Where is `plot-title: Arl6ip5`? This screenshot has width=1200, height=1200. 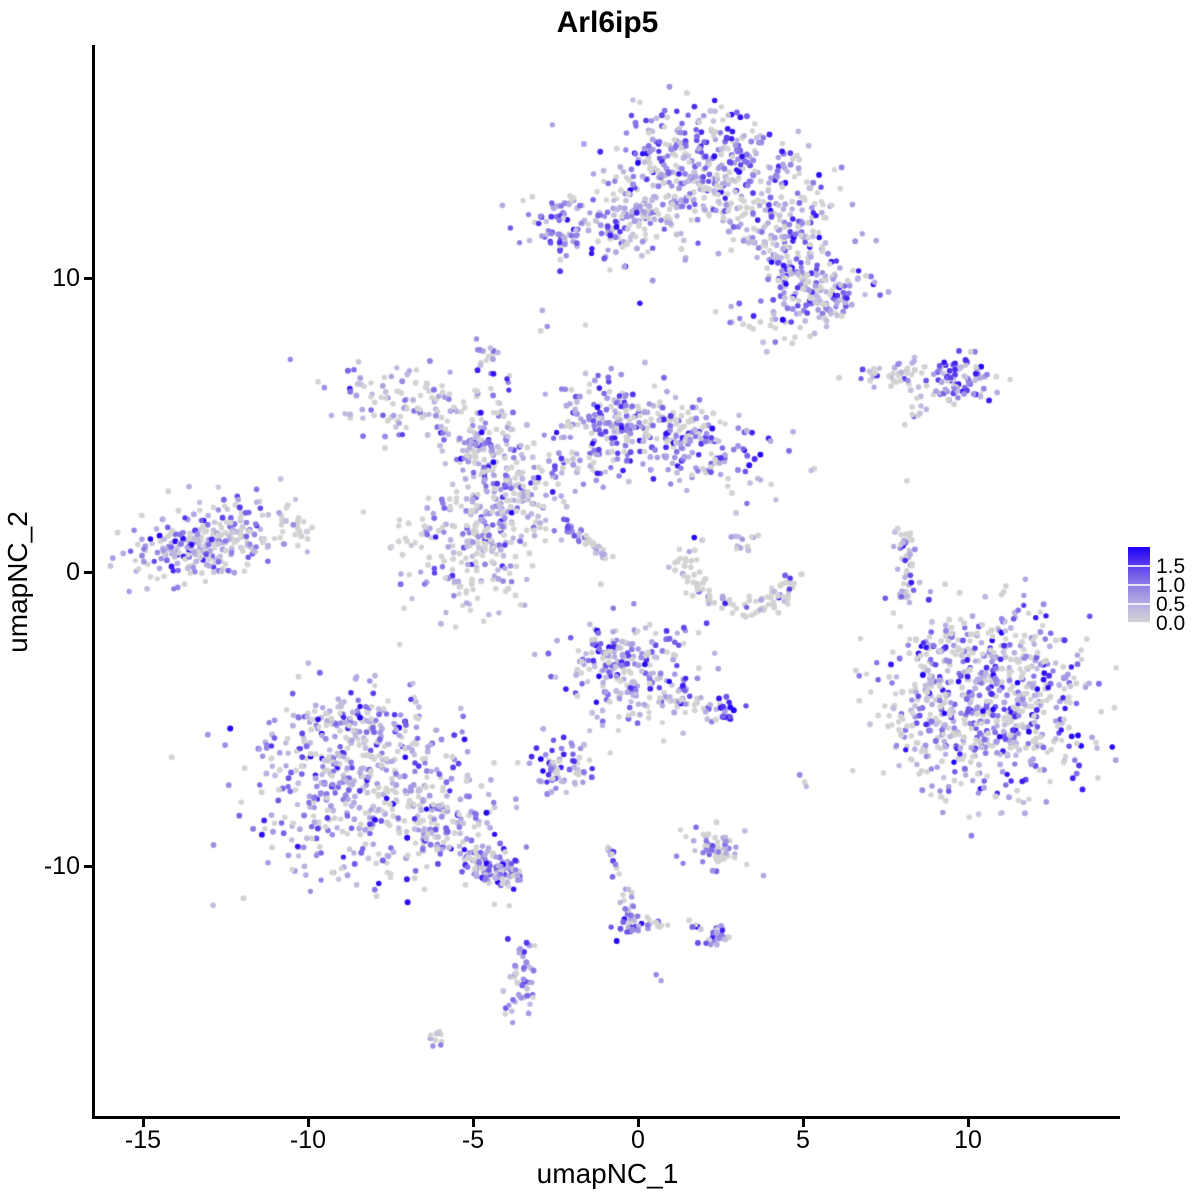 plot-title: Arl6ip5 is located at coordinates (607, 22).